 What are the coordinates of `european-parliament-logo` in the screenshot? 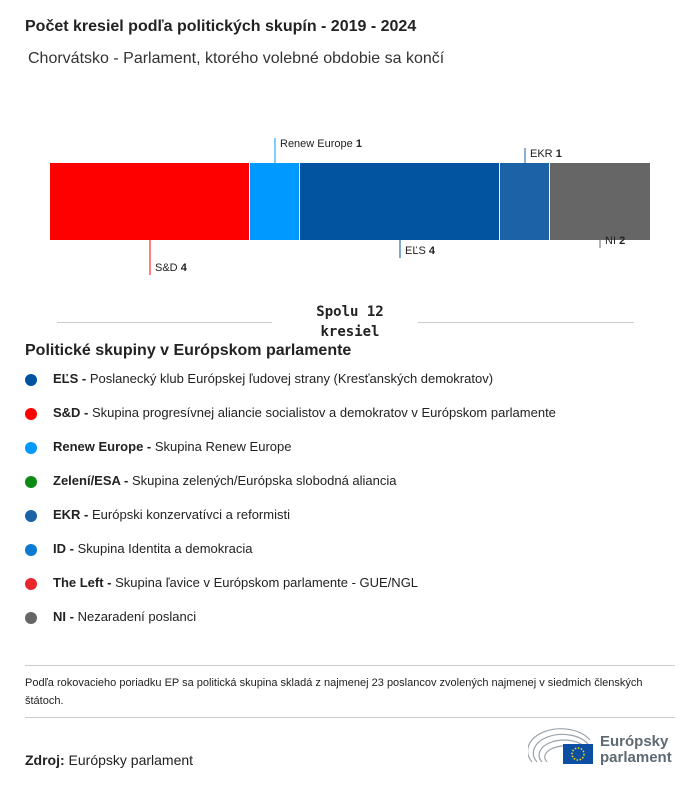 It's located at (560, 746).